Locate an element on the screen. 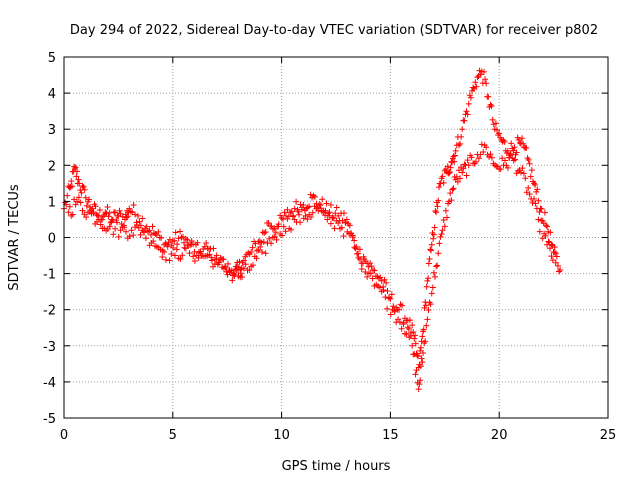 This screenshot has width=640, height=480. y-tick-label: -2 is located at coordinates (49, 311).